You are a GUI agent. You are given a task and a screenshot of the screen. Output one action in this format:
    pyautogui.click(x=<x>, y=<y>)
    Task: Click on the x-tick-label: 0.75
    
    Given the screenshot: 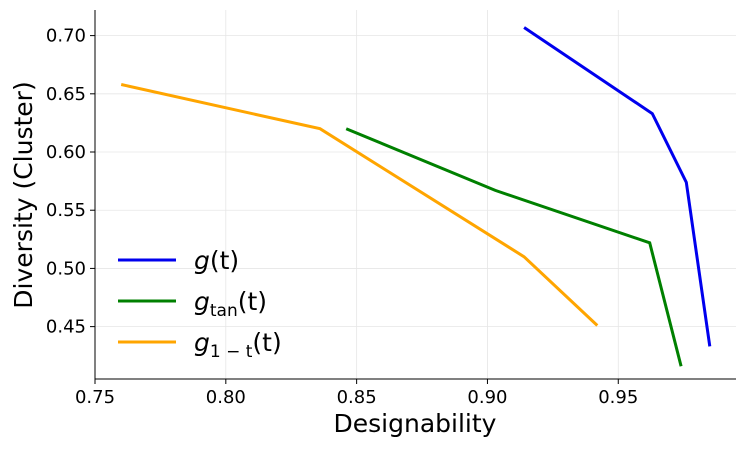 What is the action you would take?
    pyautogui.click(x=95, y=397)
    